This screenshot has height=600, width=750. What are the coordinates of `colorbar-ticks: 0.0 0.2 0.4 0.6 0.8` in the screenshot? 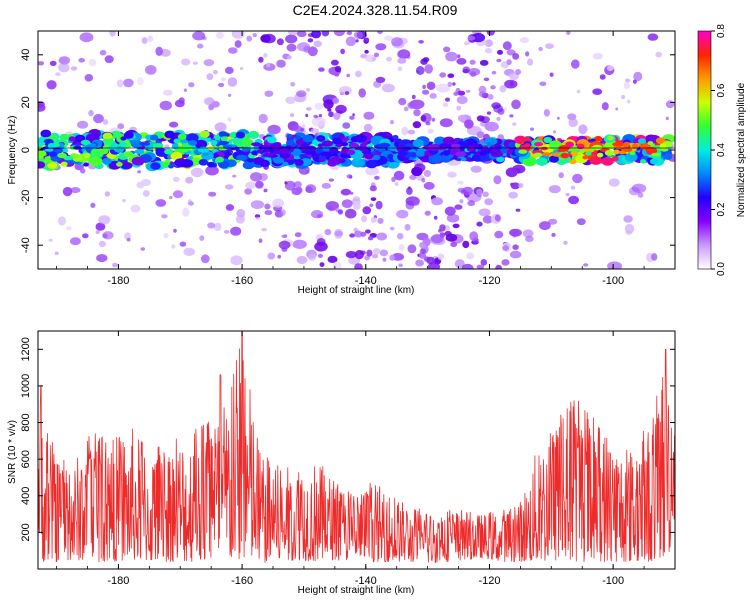 It's located at (719, 150).